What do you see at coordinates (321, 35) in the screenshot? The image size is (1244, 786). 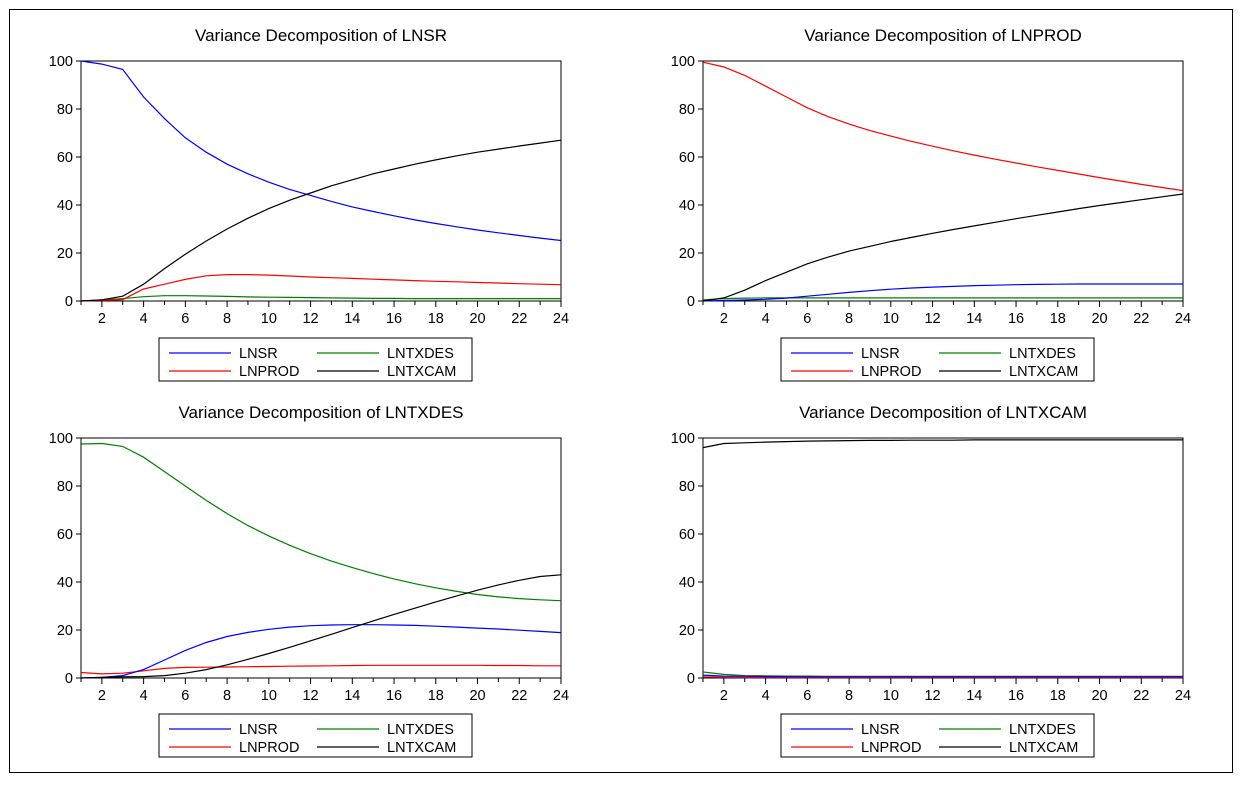 I see `chart-title: Variance Decomposition of LNSR` at bounding box center [321, 35].